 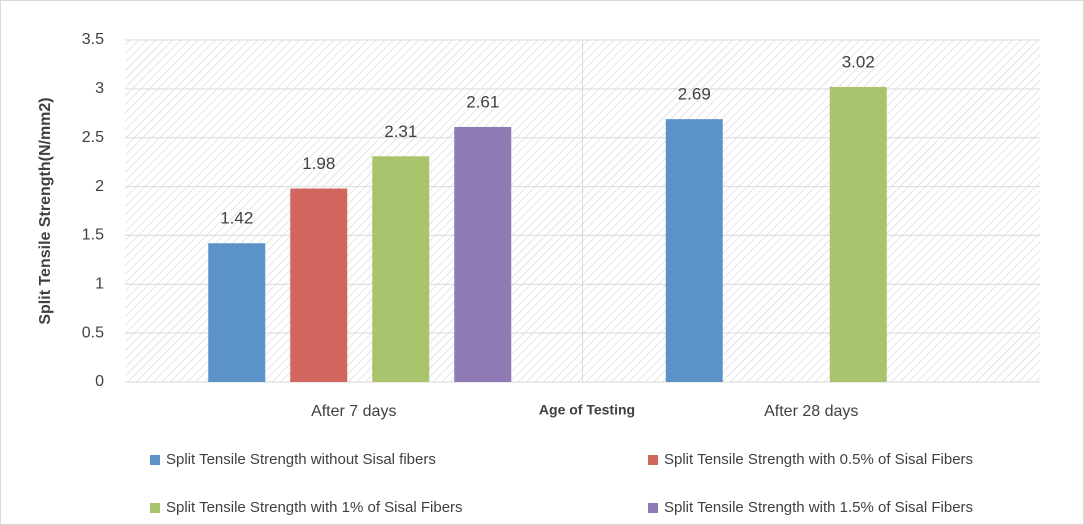 I want to click on y-tick-label: 1.5, so click(x=93, y=235).